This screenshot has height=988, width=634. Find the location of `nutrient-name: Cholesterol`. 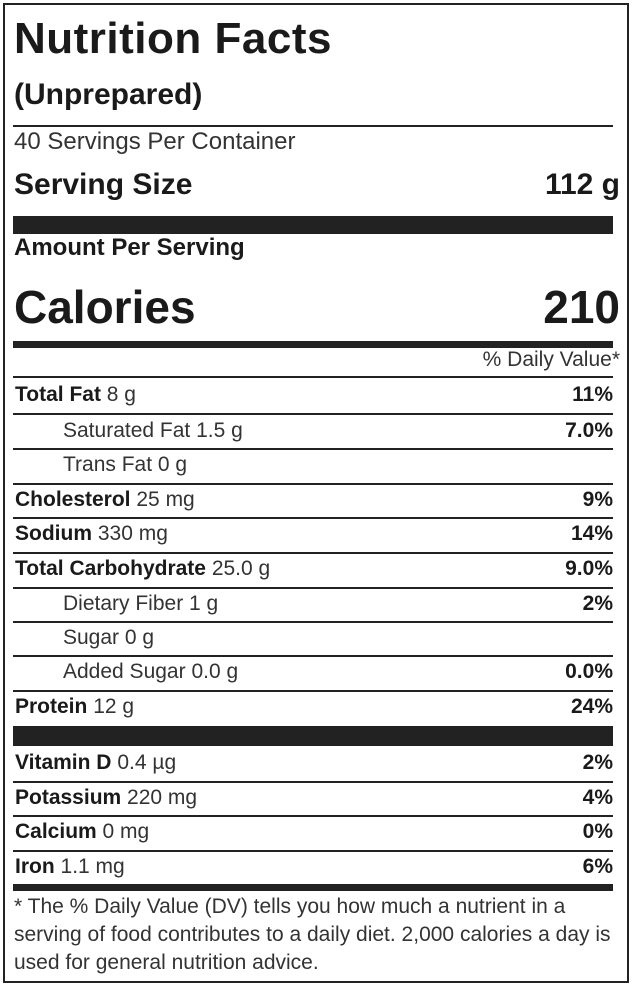

nutrient-name: Cholesterol is located at coordinates (73, 499).